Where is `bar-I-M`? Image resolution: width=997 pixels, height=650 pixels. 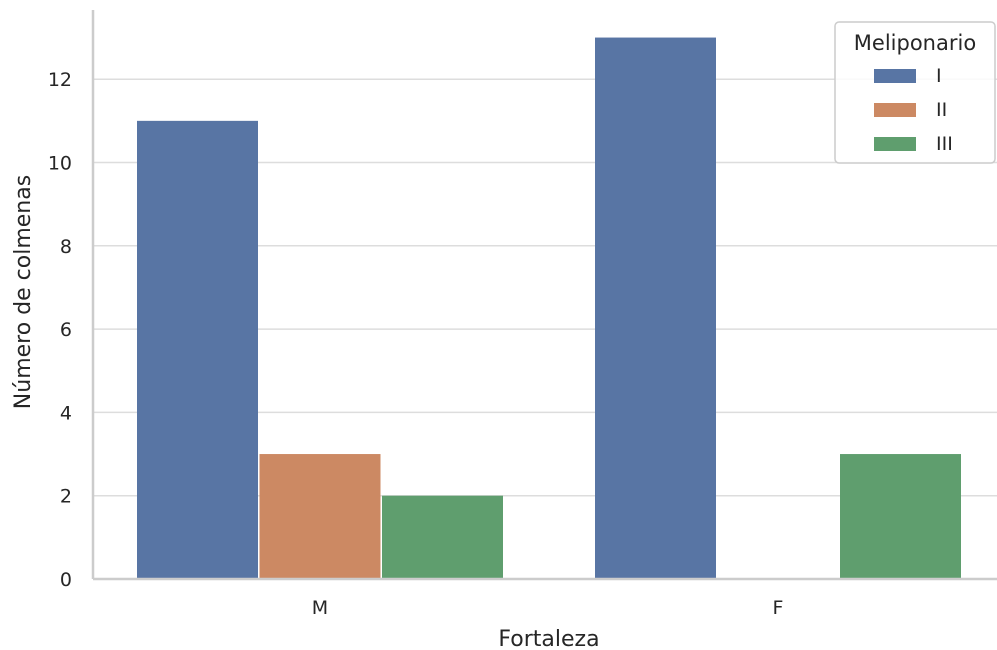
bar-I-M is located at coordinates (197, 349).